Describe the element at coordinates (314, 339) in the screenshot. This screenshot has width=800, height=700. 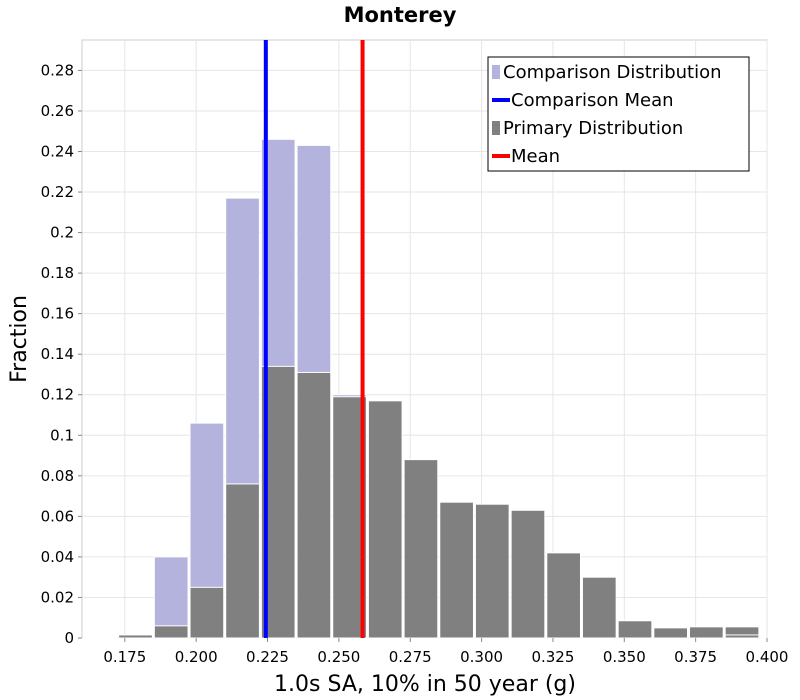
I see `mean-lines` at that location.